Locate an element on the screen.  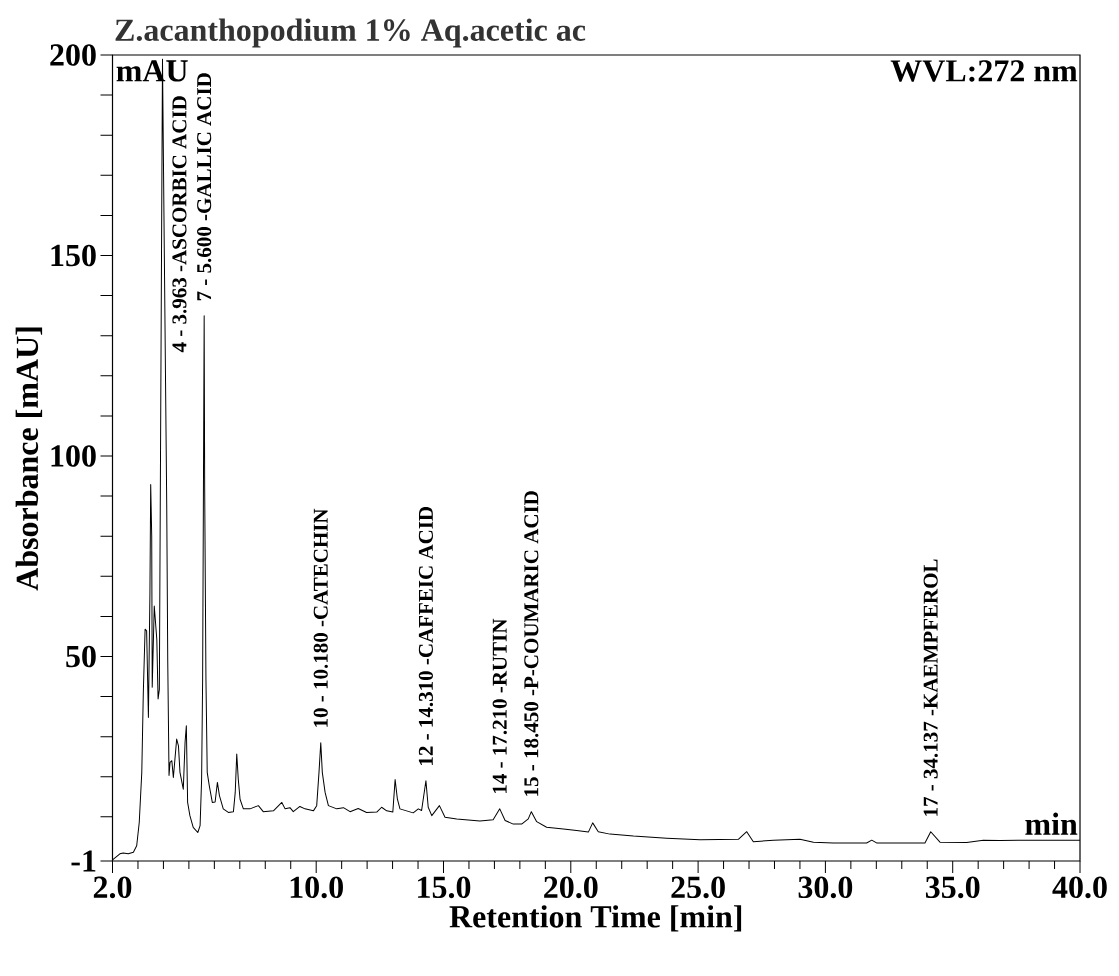
x-tick-label: 2.0 is located at coordinates (112, 887).